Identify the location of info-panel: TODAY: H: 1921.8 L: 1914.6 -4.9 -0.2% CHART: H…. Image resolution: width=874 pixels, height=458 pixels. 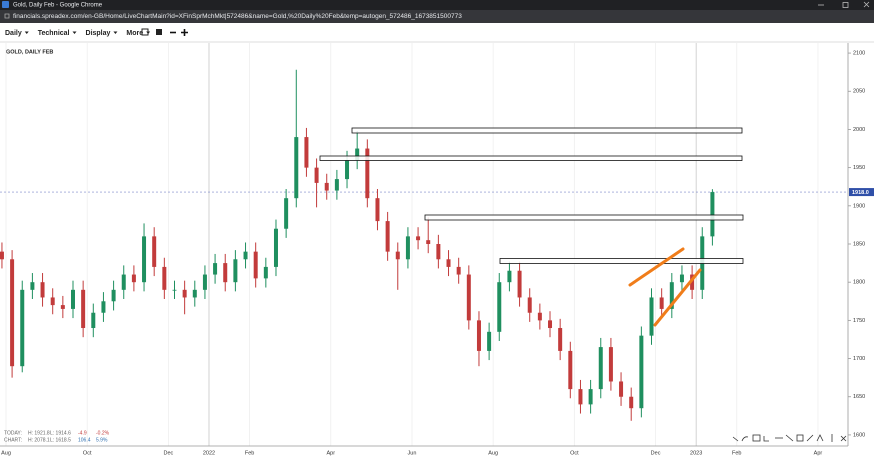
(57, 436).